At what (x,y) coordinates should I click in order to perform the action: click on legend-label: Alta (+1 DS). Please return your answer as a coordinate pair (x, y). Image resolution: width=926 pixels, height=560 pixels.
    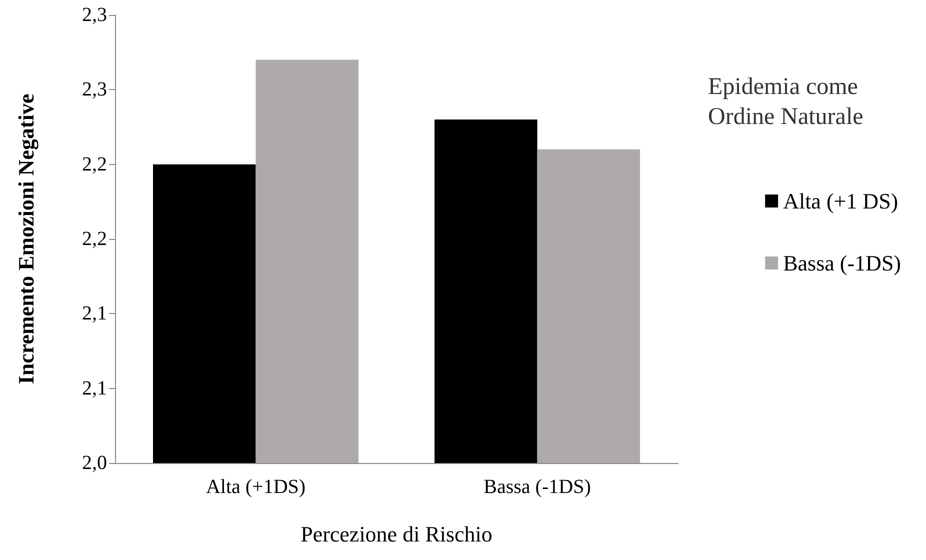
    Looking at the image, I should click on (840, 201).